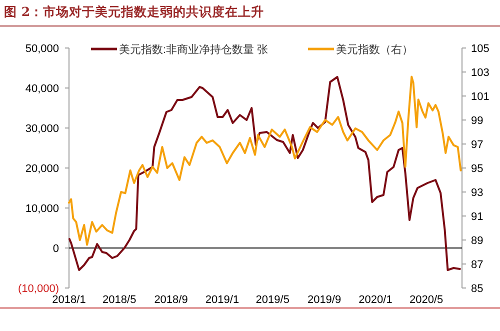  Describe the element at coordinates (480, 72) in the screenshot. I see `y2-tick-label: 103` at that location.